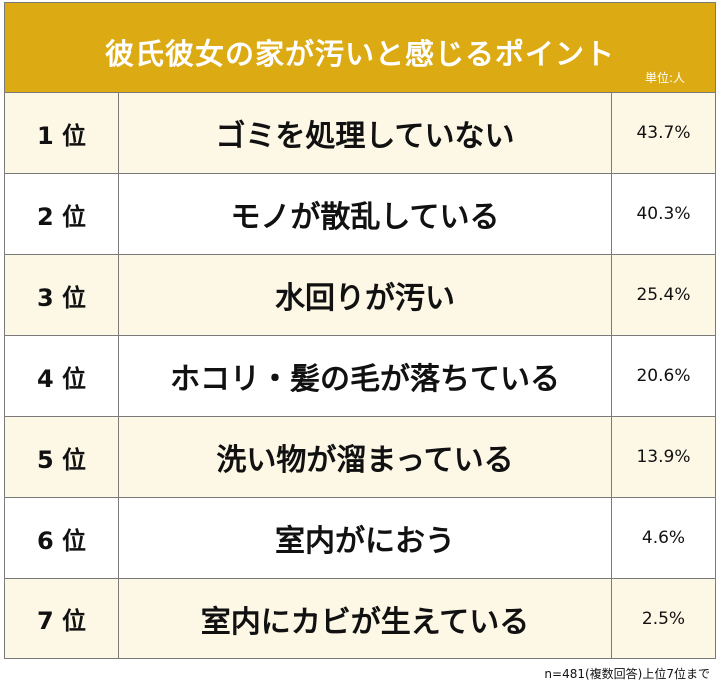 This screenshot has height=689, width=720. What do you see at coordinates (663, 295) in the screenshot?
I see `value-cell: 25.4%` at bounding box center [663, 295].